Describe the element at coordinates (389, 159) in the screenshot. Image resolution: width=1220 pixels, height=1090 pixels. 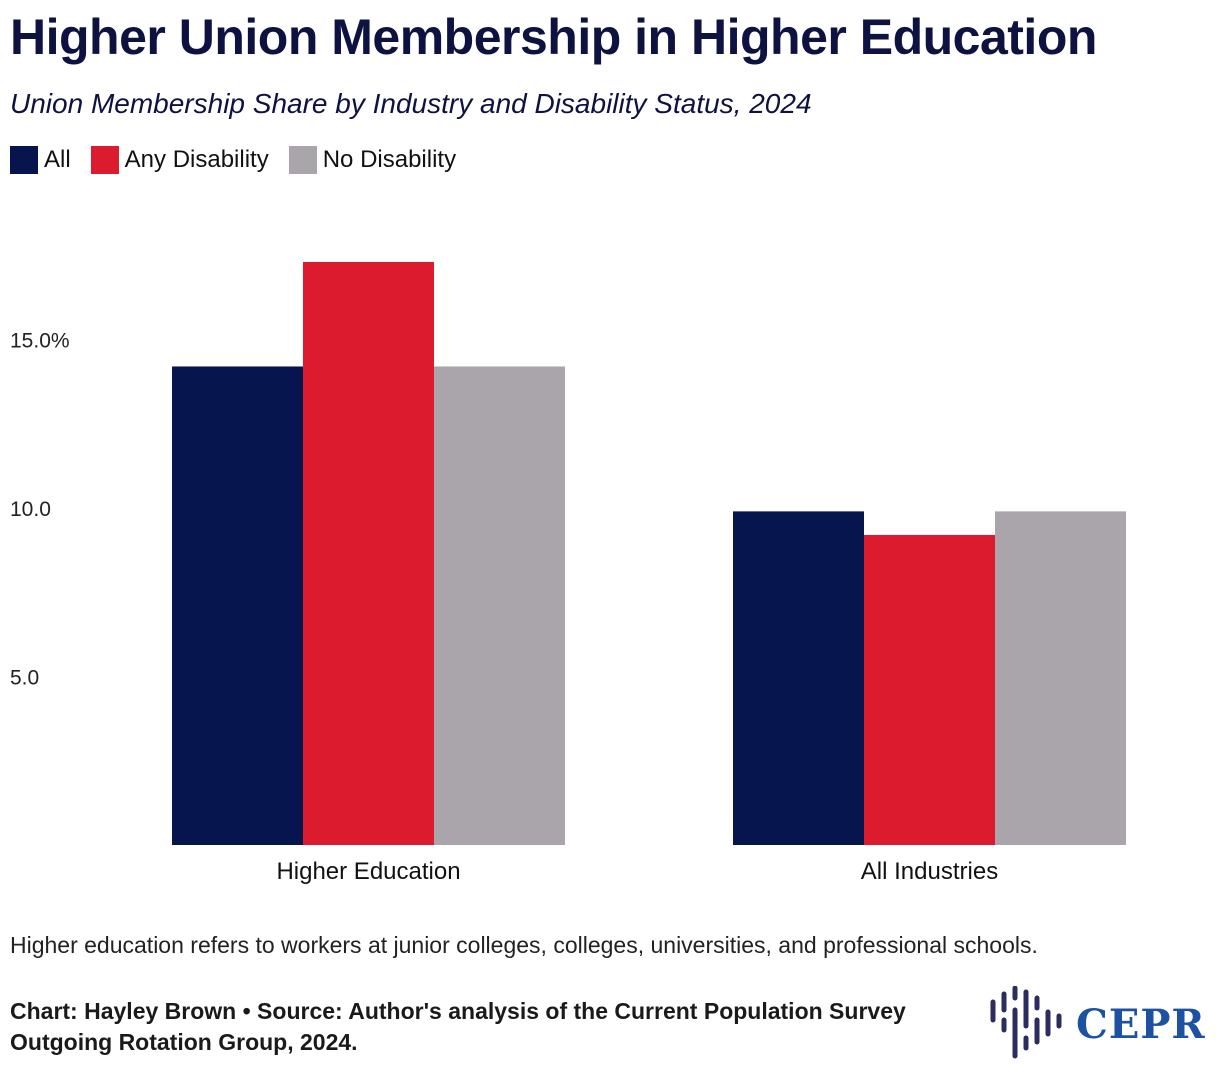
I see `legend-label-no-disability: No Disability` at that location.